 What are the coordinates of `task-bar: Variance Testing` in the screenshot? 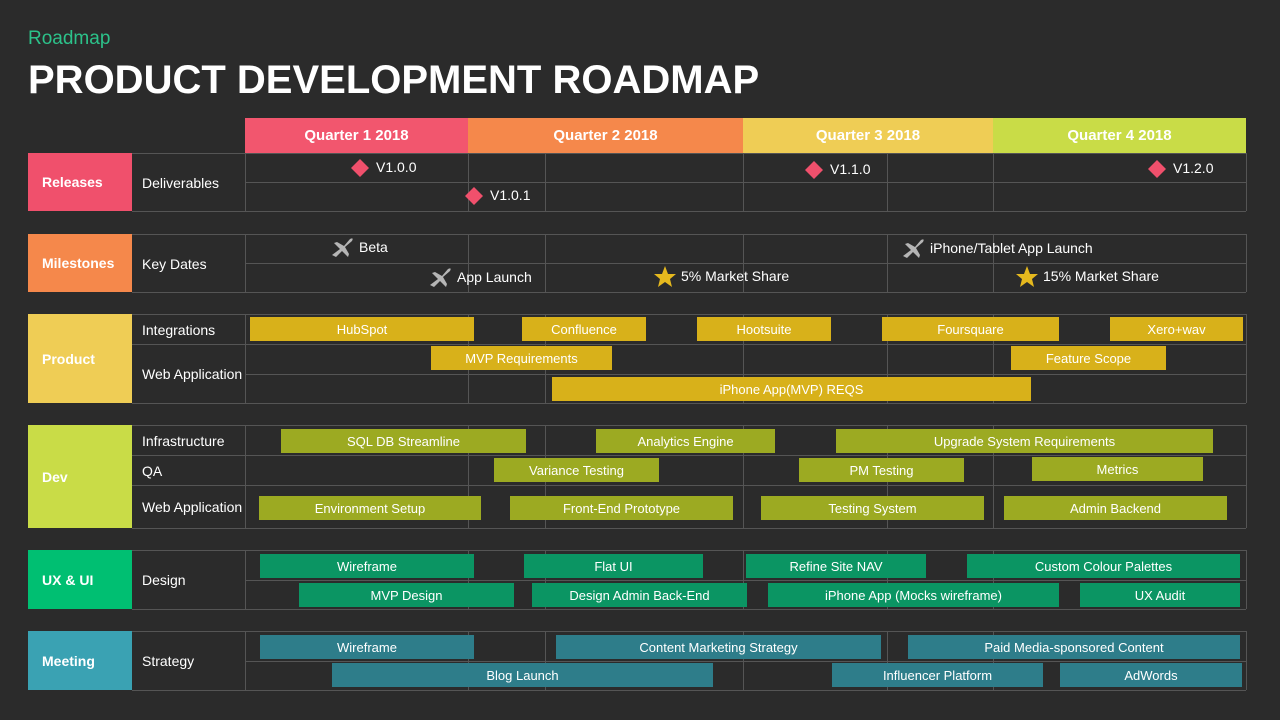 It's located at (576, 470).